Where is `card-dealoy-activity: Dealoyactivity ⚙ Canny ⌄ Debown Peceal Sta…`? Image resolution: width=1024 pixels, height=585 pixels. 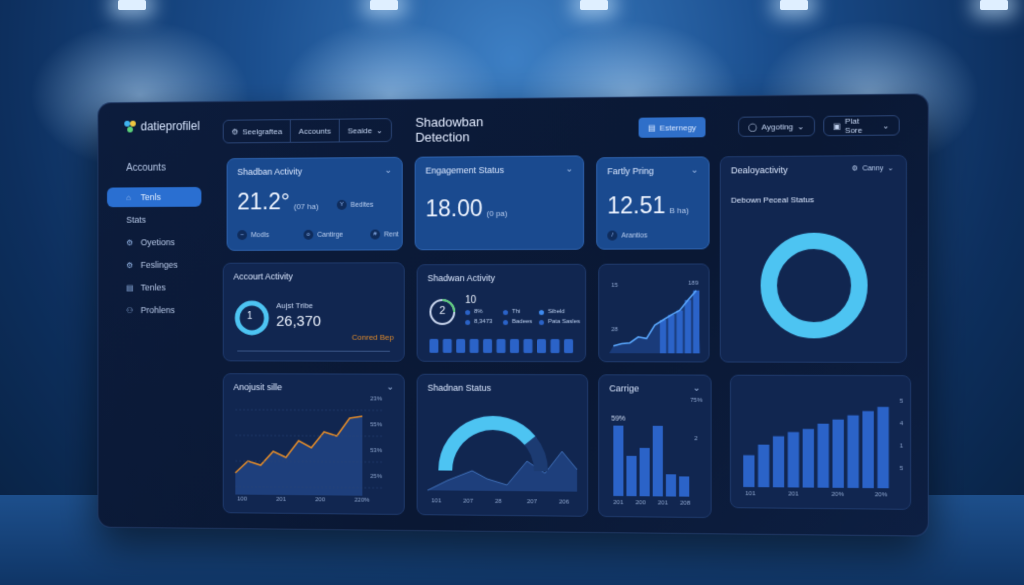 card-dealoy-activity: Dealoyactivity ⚙ Canny ⌄ Debown Peceal Sta… is located at coordinates (813, 259).